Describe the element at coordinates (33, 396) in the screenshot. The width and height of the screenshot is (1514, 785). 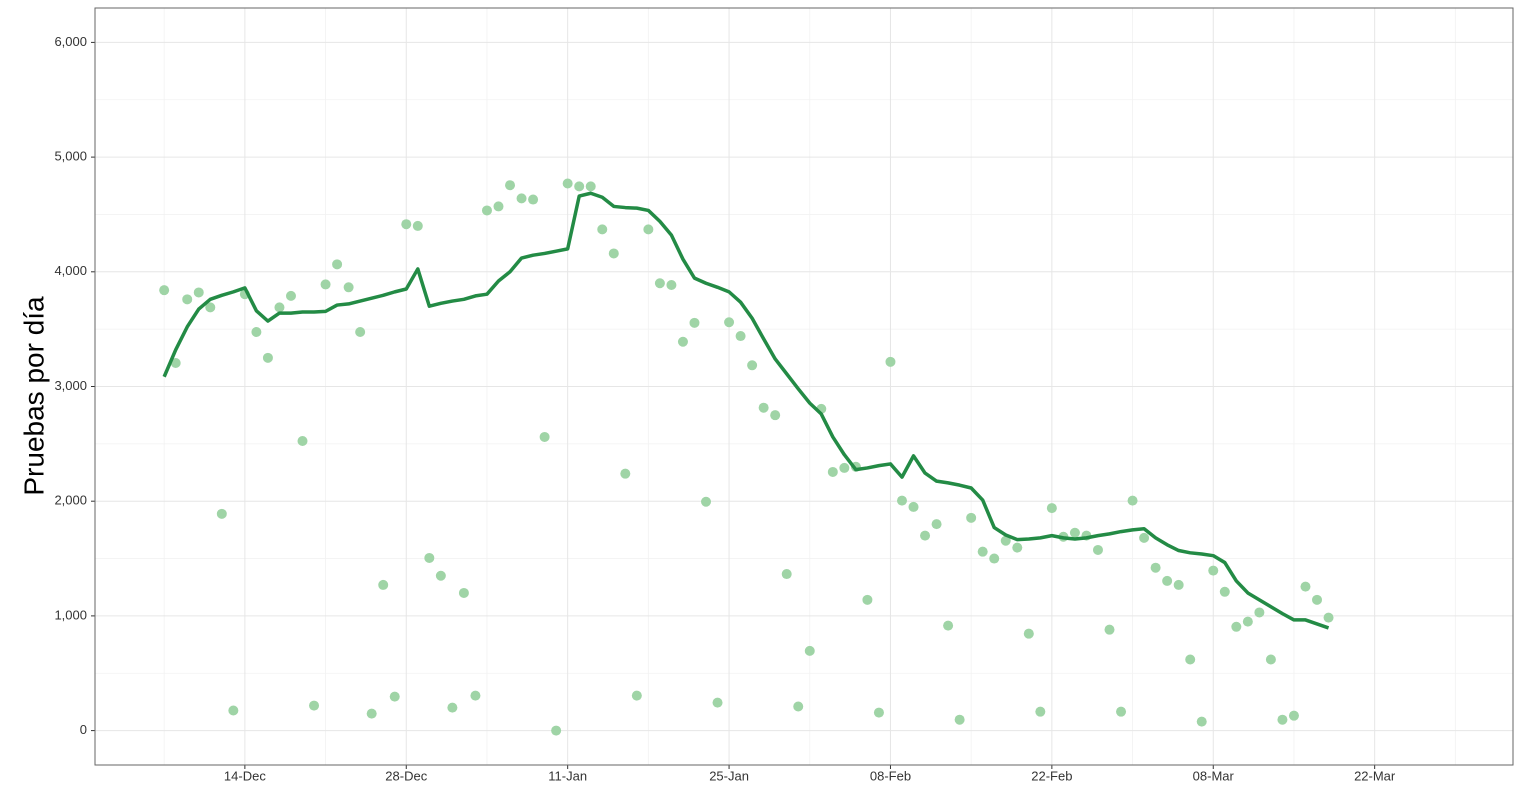
I see `y-axis-label: Pruebas por día` at that location.